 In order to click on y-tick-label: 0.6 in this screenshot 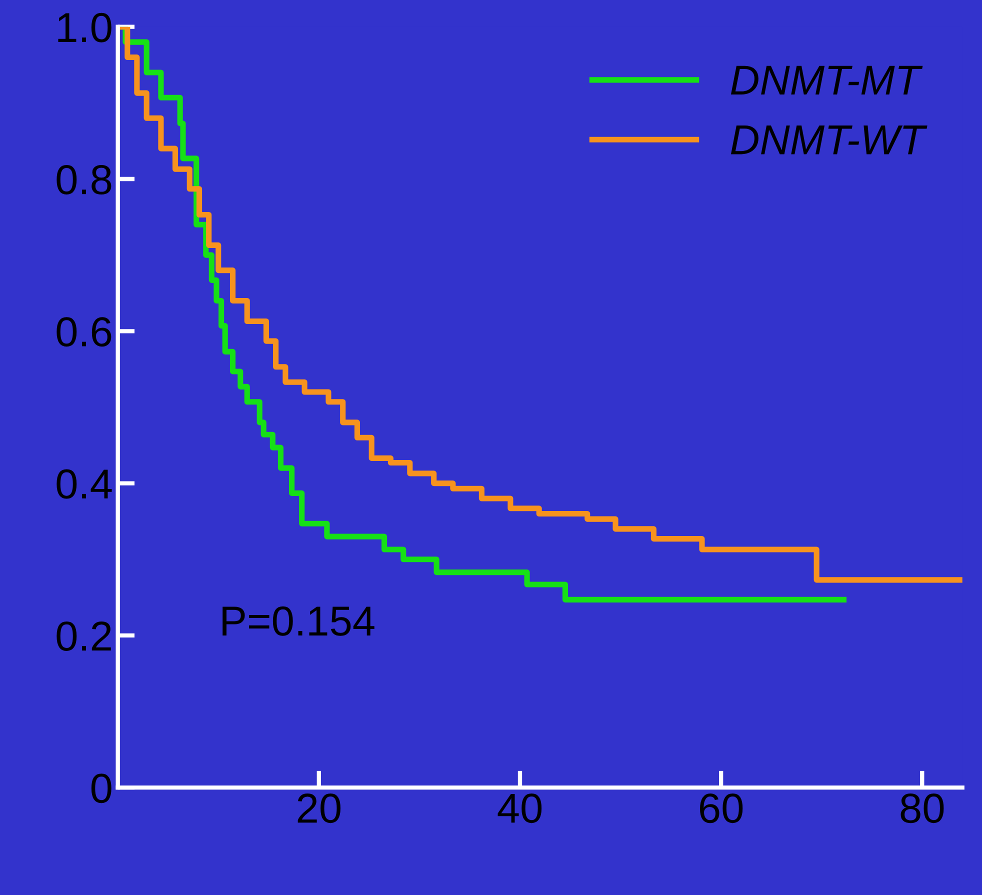, I will do `click(84, 332)`.